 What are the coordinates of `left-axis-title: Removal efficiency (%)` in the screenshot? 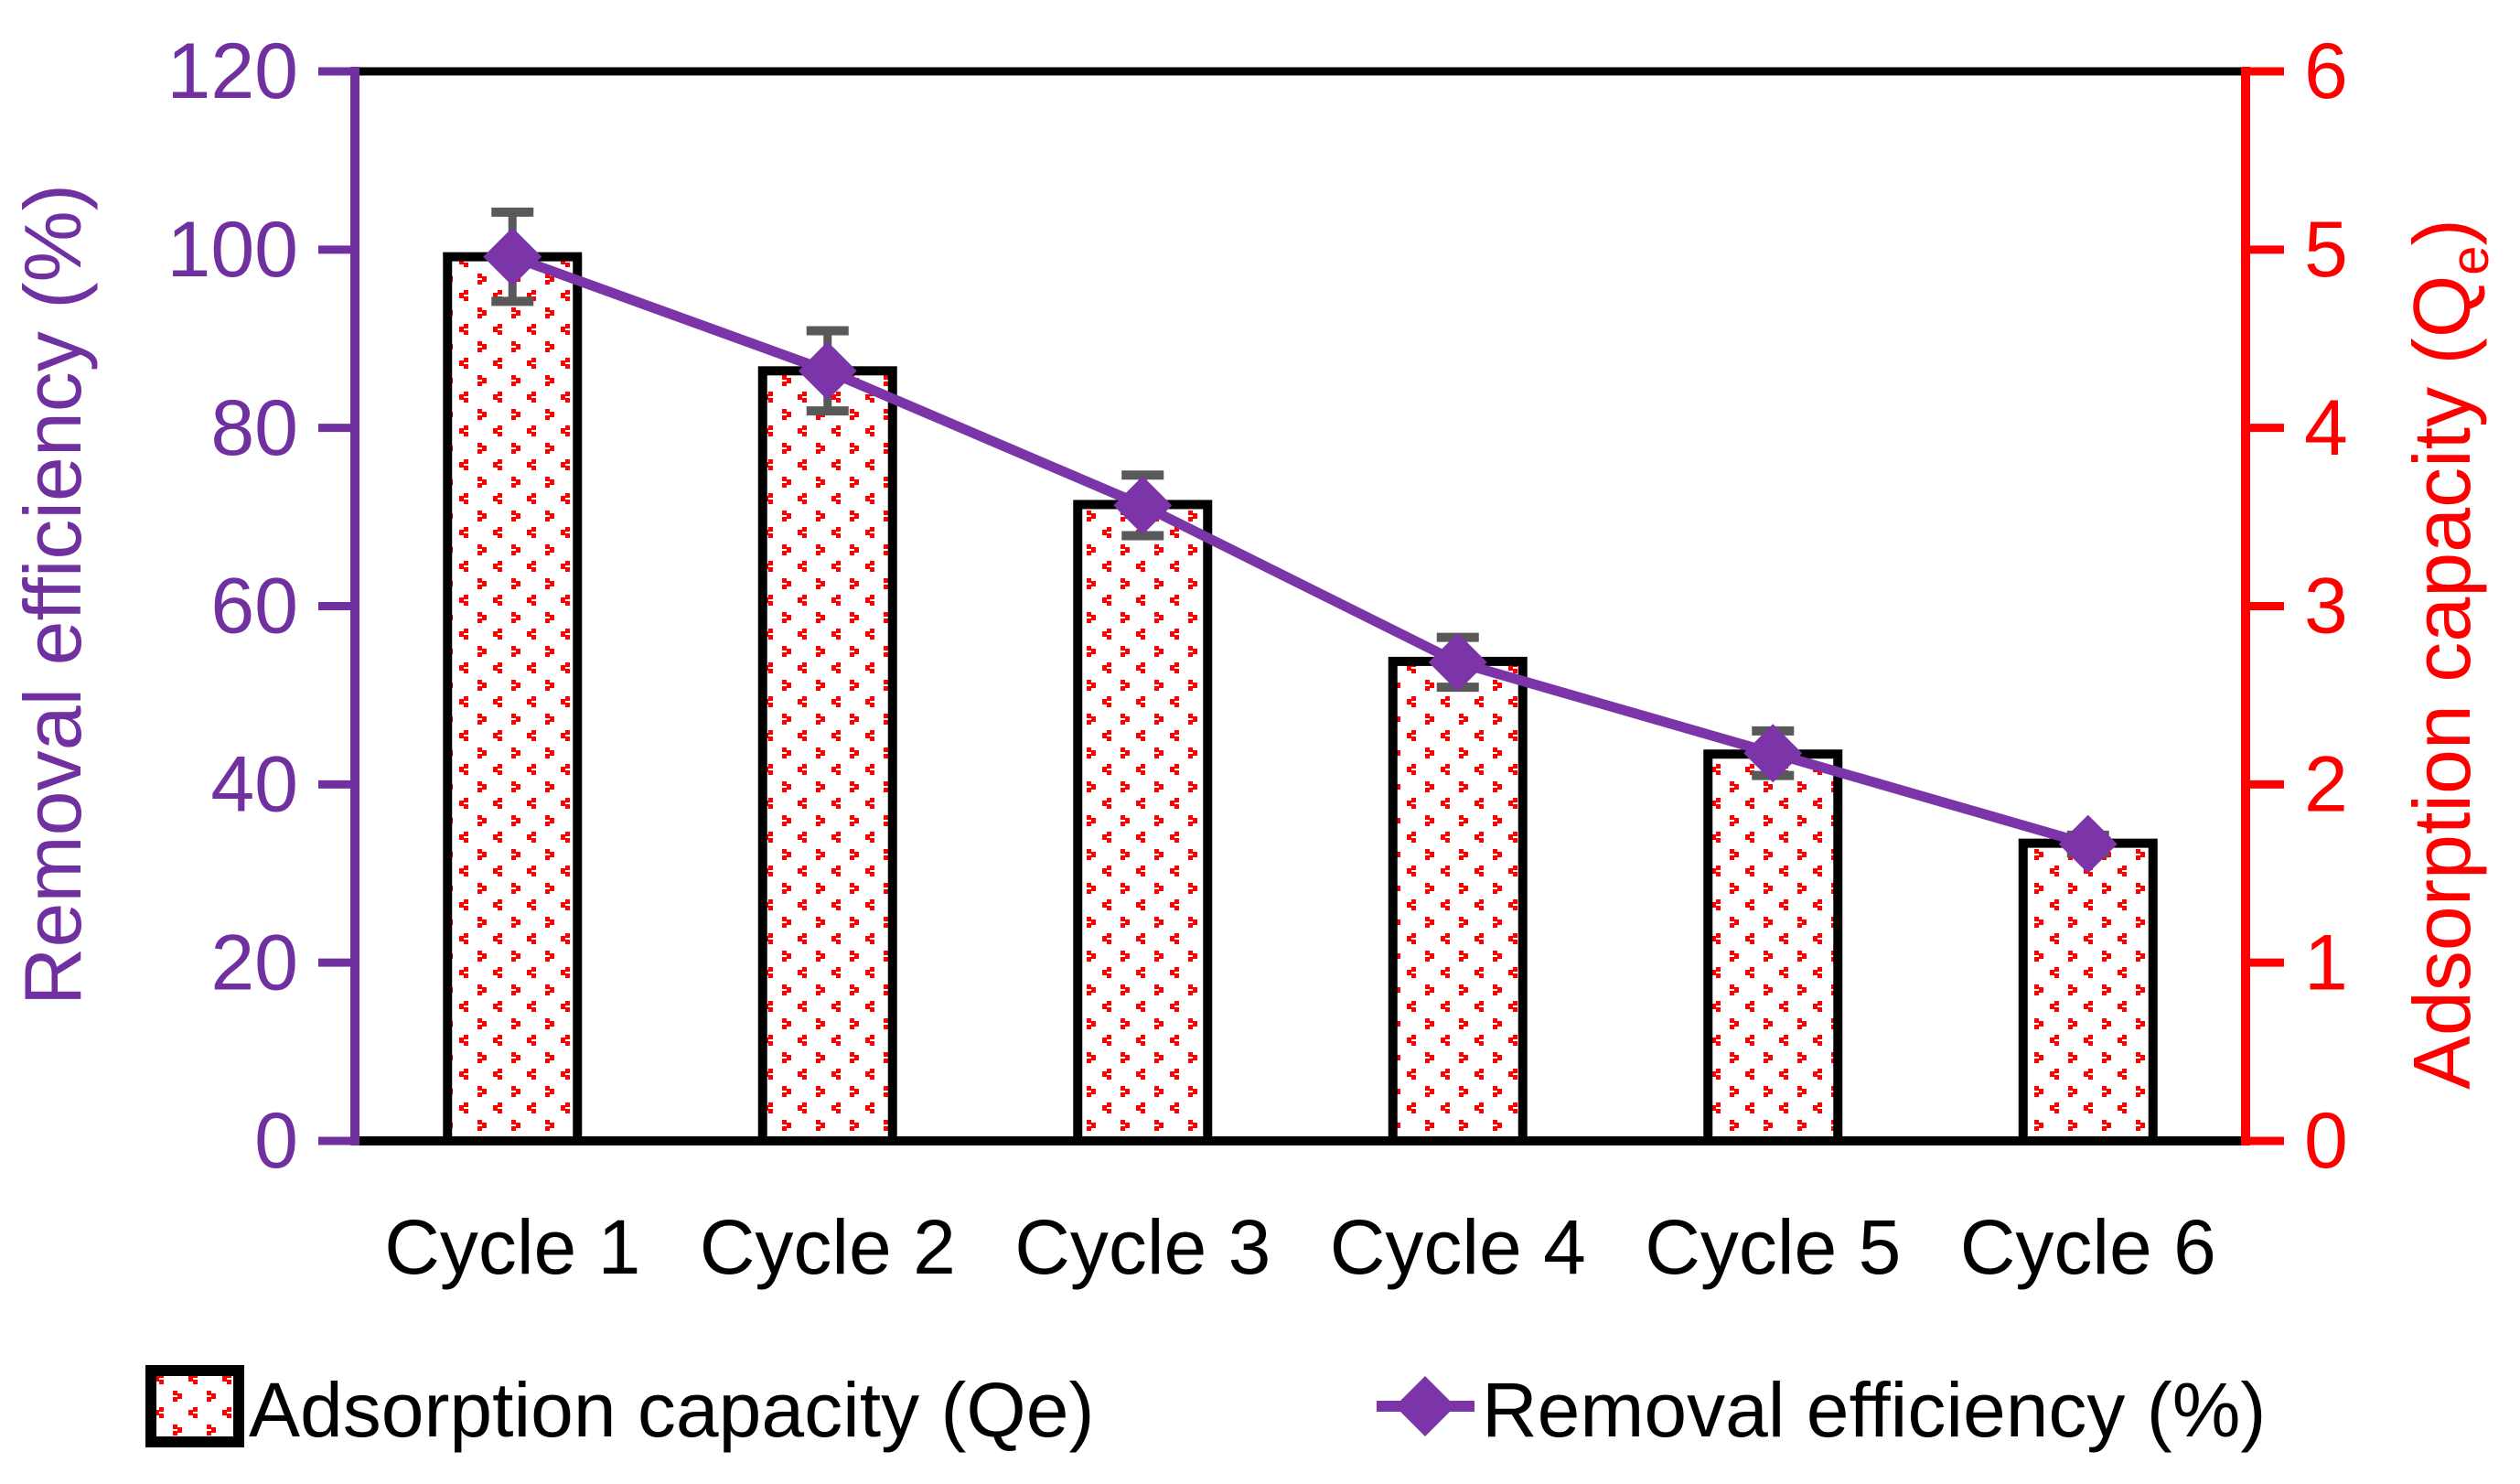 It's located at (52, 594).